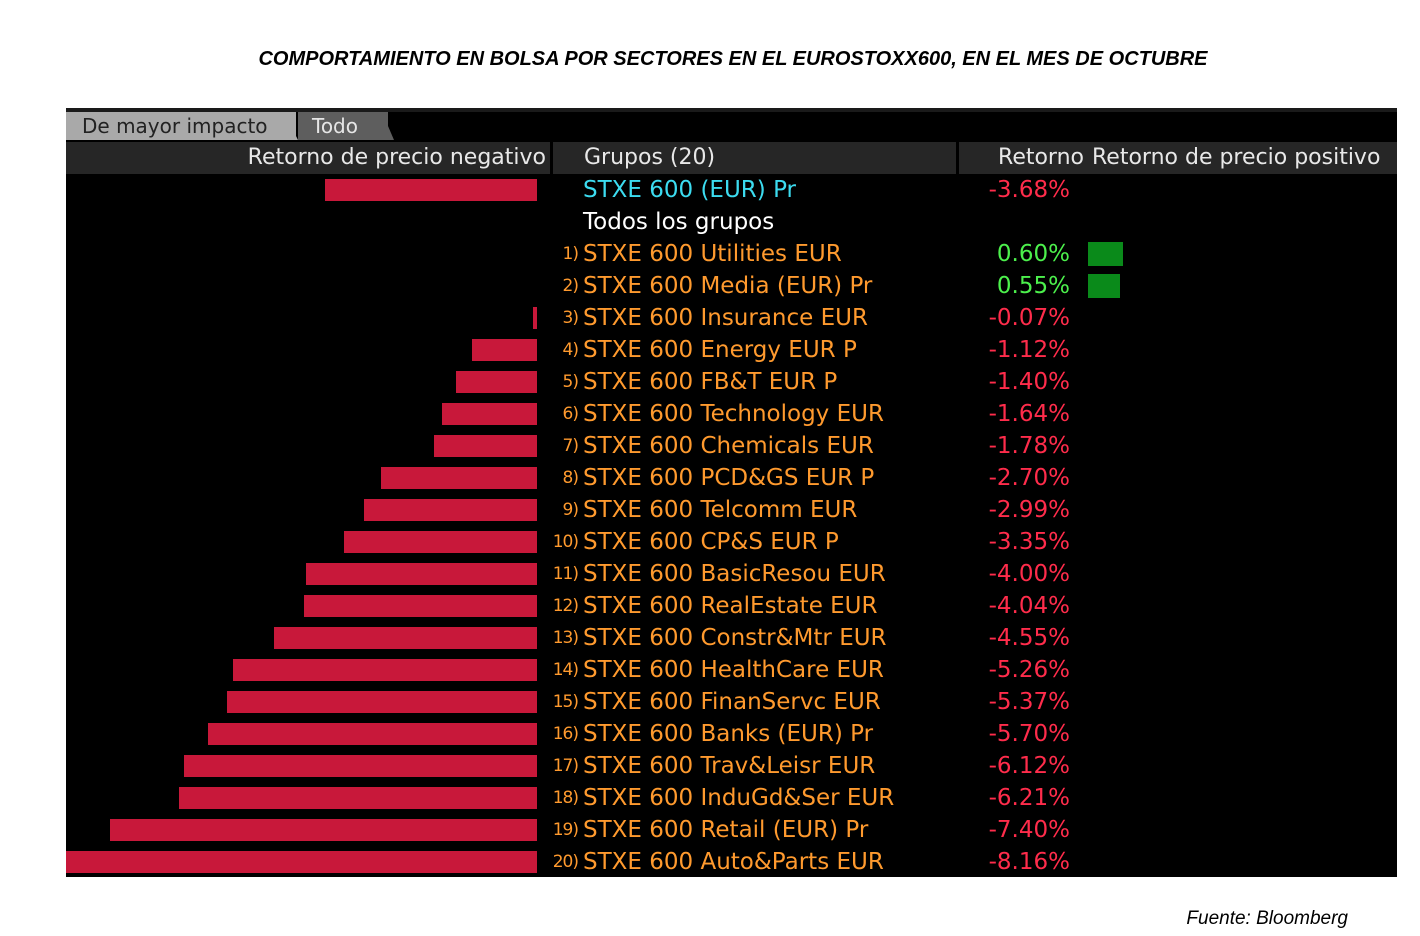  What do you see at coordinates (181, 126) in the screenshot?
I see `tab-most-impact: De mayor impacto` at bounding box center [181, 126].